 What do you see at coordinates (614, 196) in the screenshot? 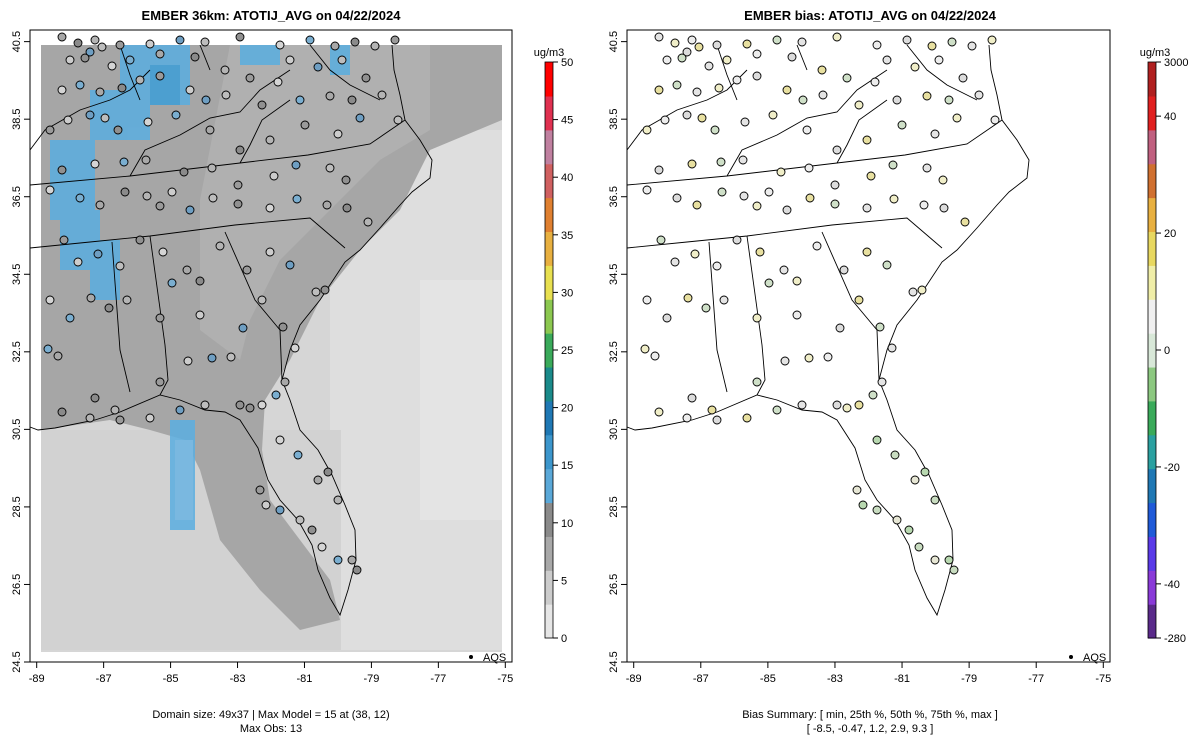
I see `y-tick-label: 36.5` at bounding box center [614, 196].